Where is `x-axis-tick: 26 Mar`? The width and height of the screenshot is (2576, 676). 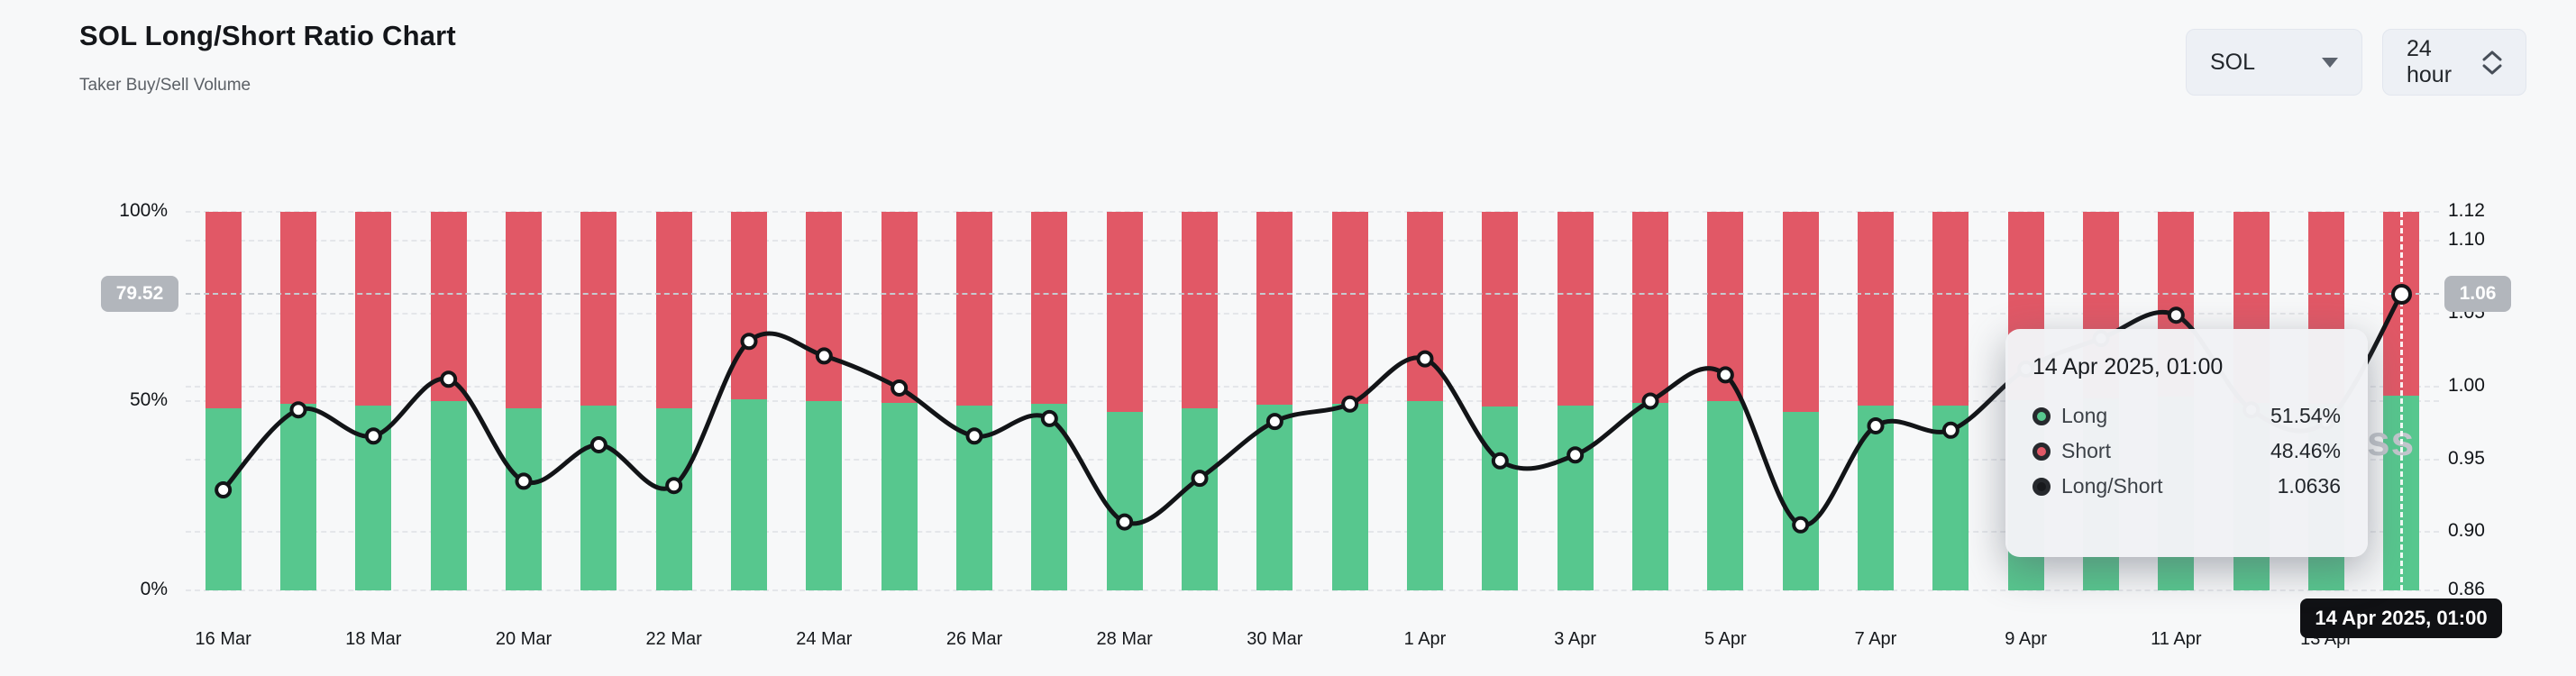 x-axis-tick: 26 Mar is located at coordinates (974, 639).